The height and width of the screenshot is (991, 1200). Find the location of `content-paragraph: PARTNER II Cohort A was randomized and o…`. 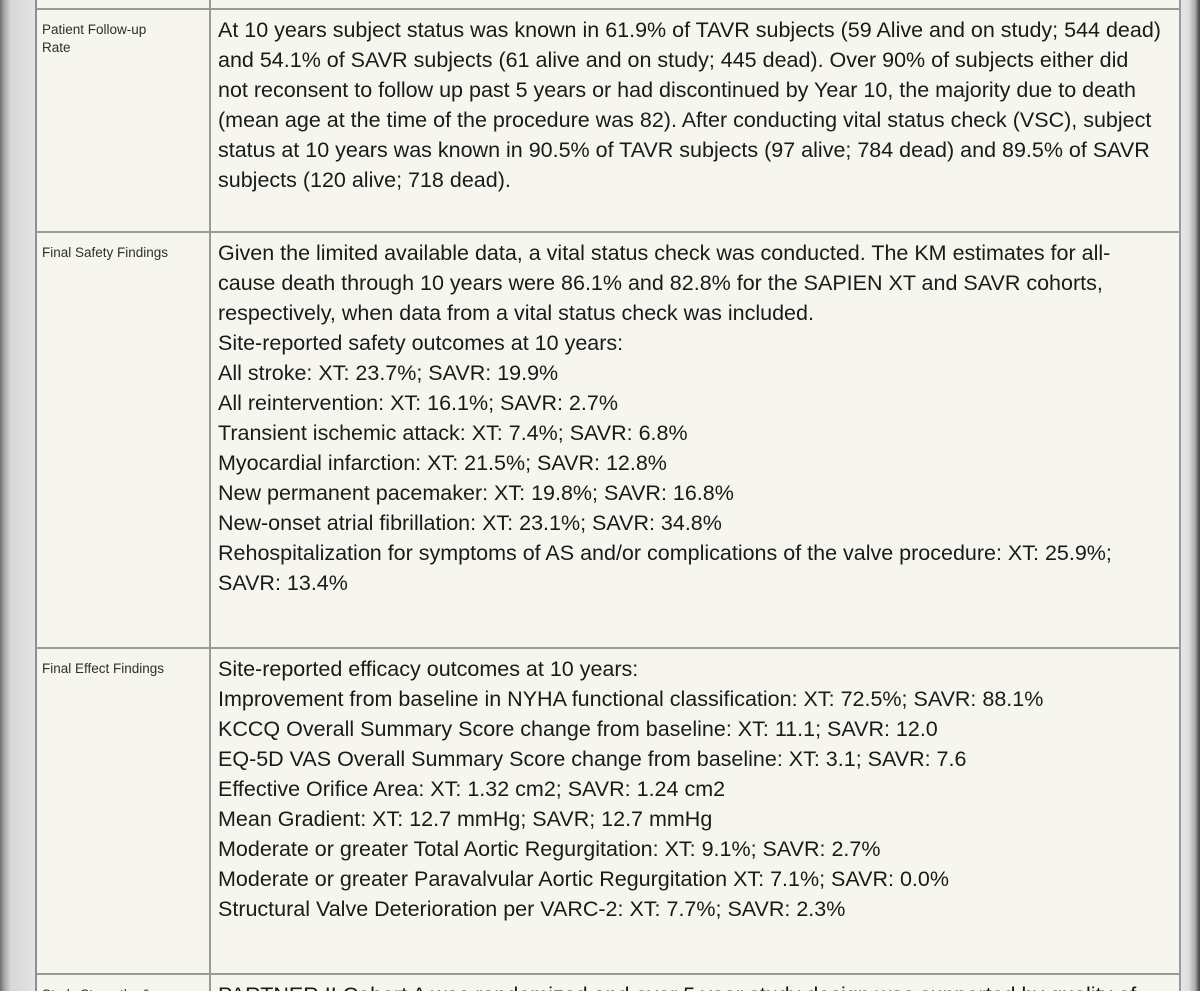

content-paragraph: PARTNER II Cohort A was randomized and o… is located at coordinates (690, 985).